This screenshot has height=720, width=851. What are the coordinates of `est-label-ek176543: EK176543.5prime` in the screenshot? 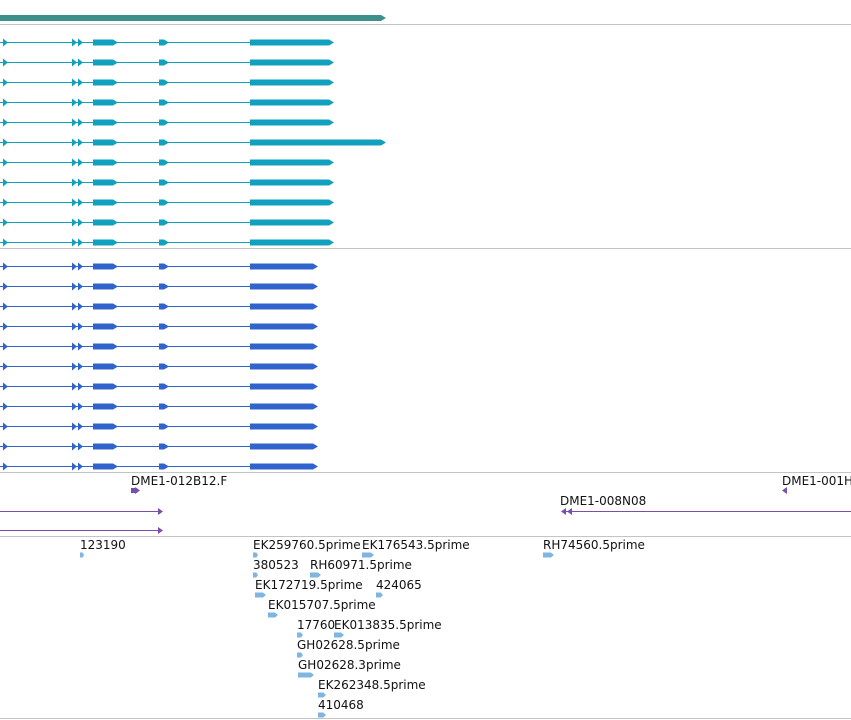 It's located at (416, 545).